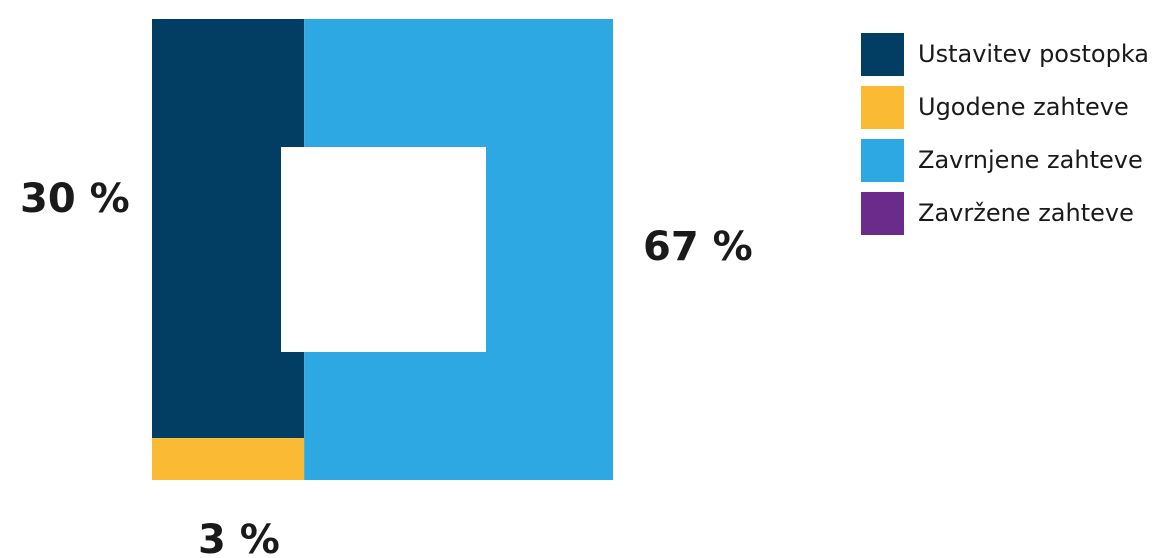 This screenshot has width=1173, height=558. I want to click on legend-label: Zavrnjene zahteve, so click(1030, 160).